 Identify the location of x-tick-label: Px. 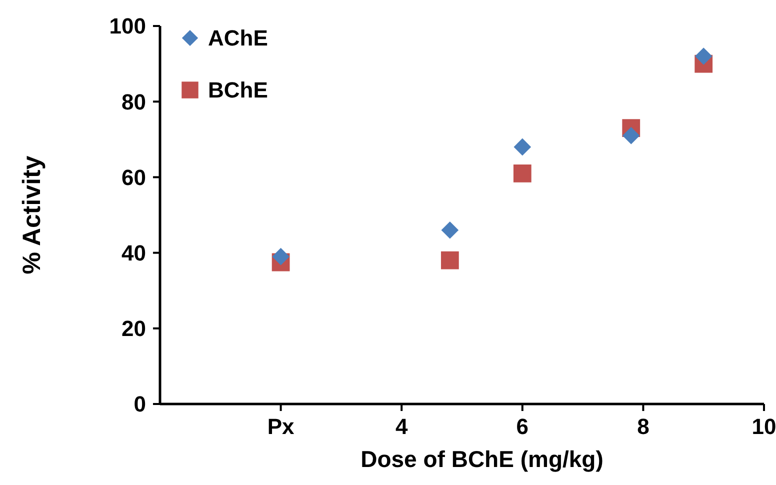
(281, 426).